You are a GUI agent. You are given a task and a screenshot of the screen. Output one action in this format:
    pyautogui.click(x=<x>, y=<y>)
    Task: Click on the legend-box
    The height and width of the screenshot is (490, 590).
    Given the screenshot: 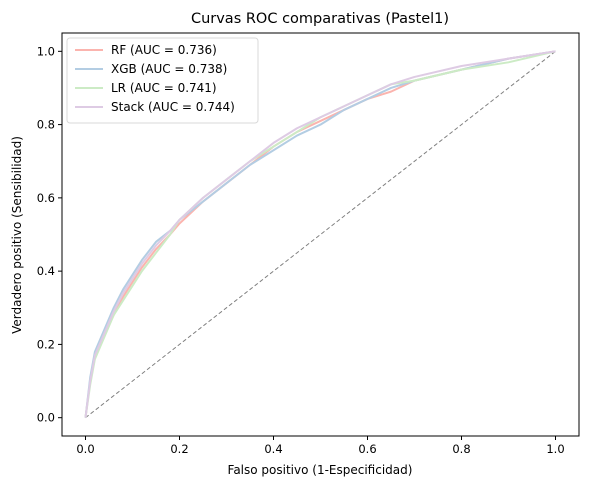 What is the action you would take?
    pyautogui.click(x=162, y=80)
    